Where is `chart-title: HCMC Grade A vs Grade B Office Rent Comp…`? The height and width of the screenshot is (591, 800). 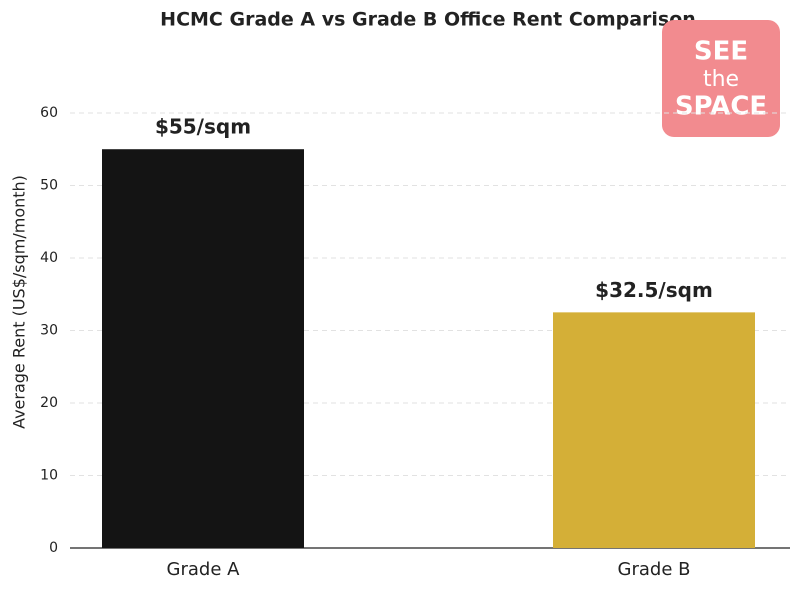
chart-title: HCMC Grade A vs Grade B Office Rent Comp… is located at coordinates (428, 20).